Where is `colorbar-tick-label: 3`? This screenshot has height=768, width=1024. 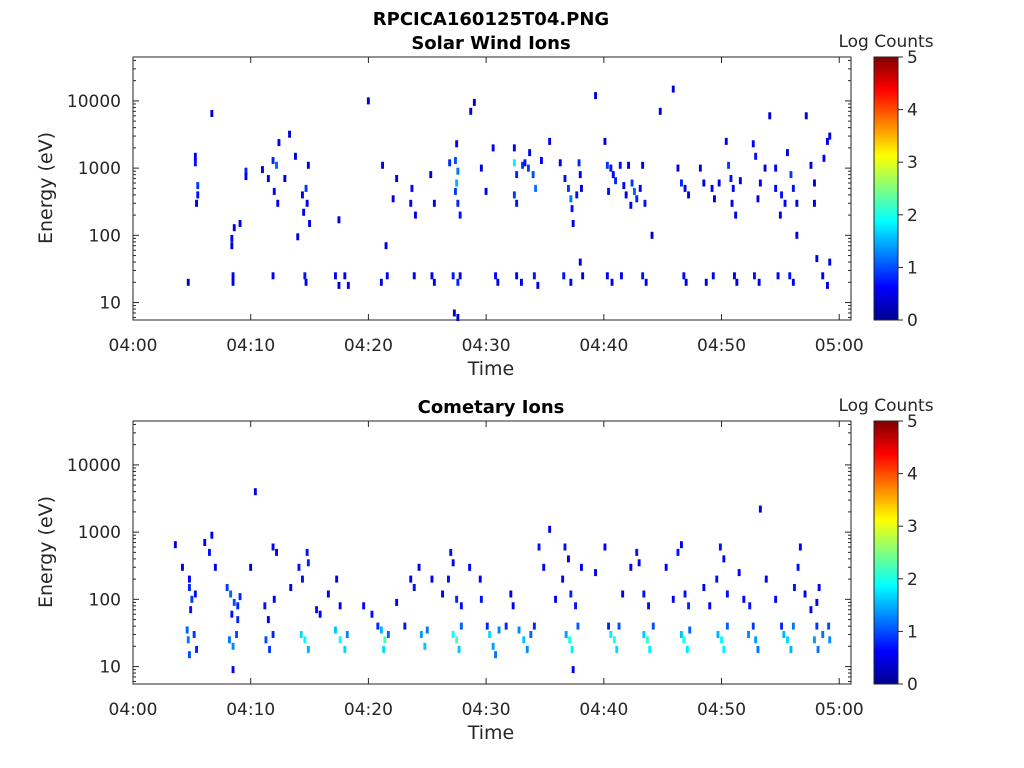
colorbar-tick-label: 3 is located at coordinates (912, 163).